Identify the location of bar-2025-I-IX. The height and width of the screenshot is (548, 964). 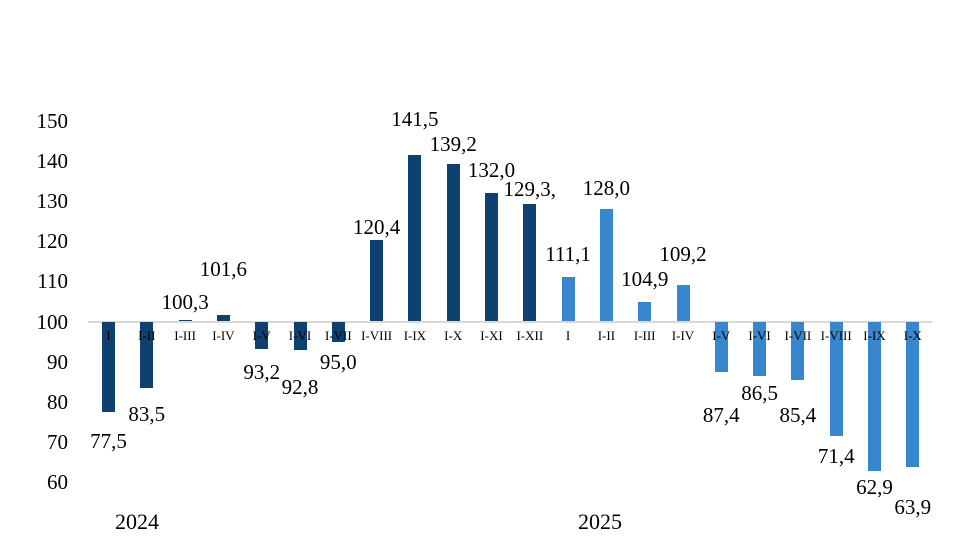
(874, 396).